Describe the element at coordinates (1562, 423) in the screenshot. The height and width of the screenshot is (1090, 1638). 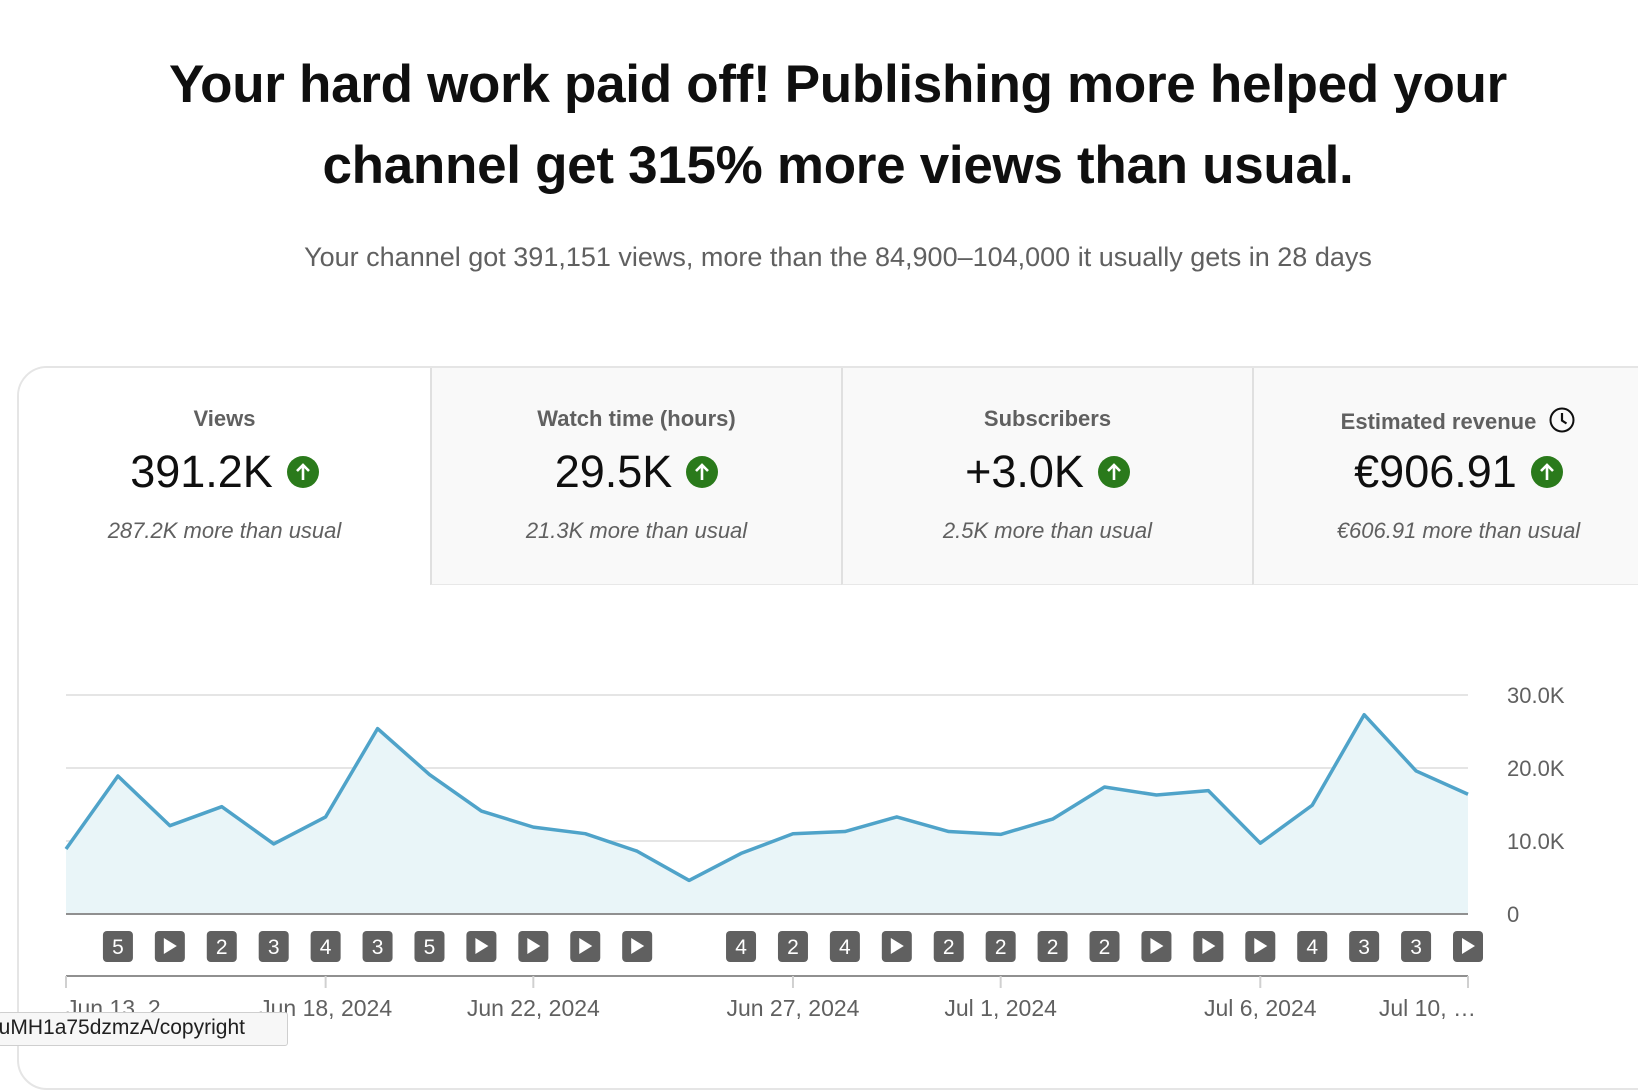
I see `clock-icon` at that location.